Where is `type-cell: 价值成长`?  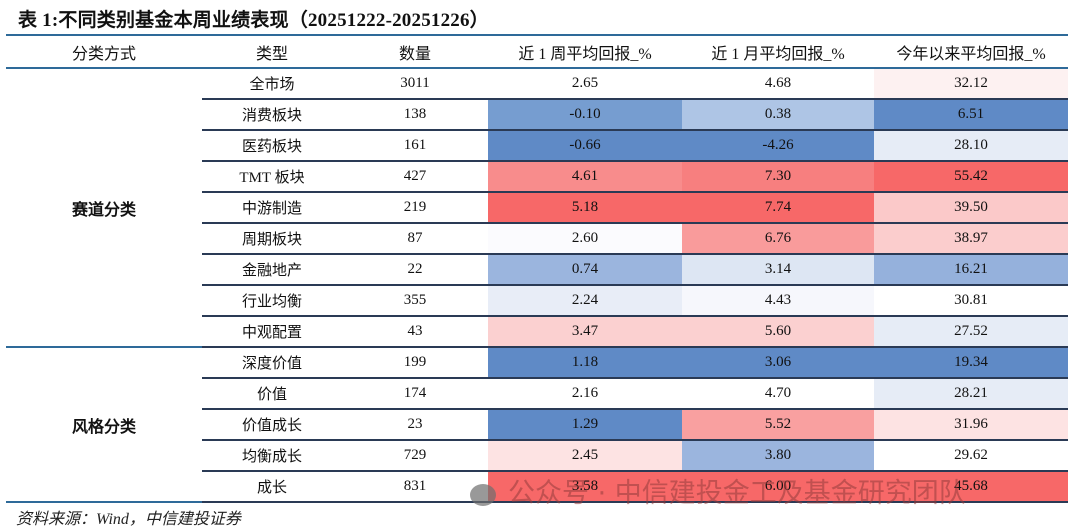
type-cell: 价值成长 is located at coordinates (272, 425).